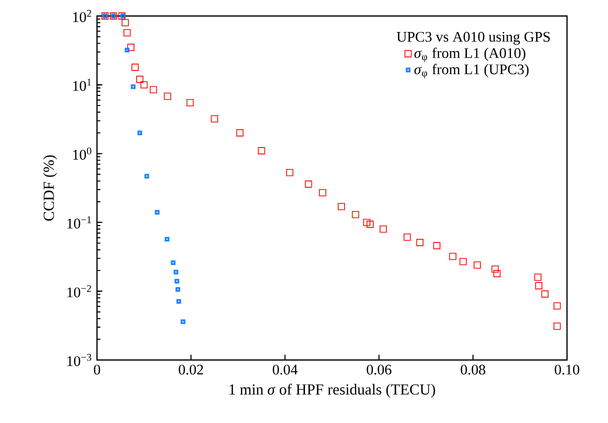  Describe the element at coordinates (79, 360) in the screenshot. I see `y-tick-label: 10$^{−3}$` at that location.